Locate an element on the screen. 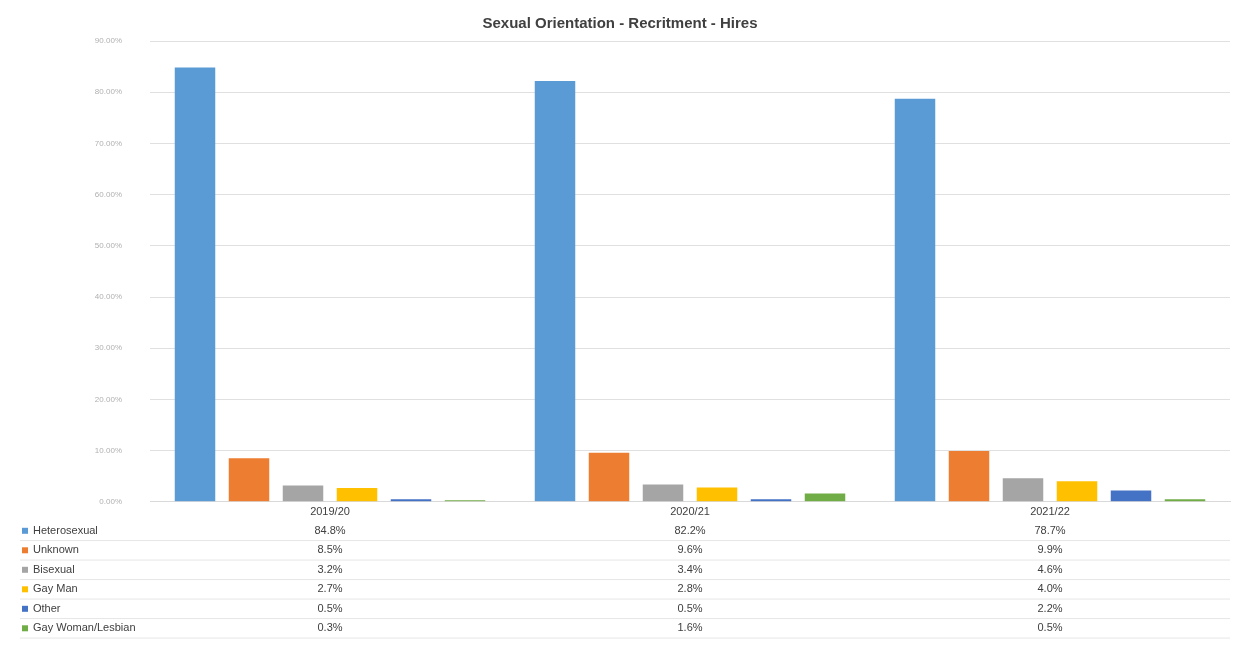 This screenshot has height=658, width=1235. data-label: 0.3% is located at coordinates (330, 627).